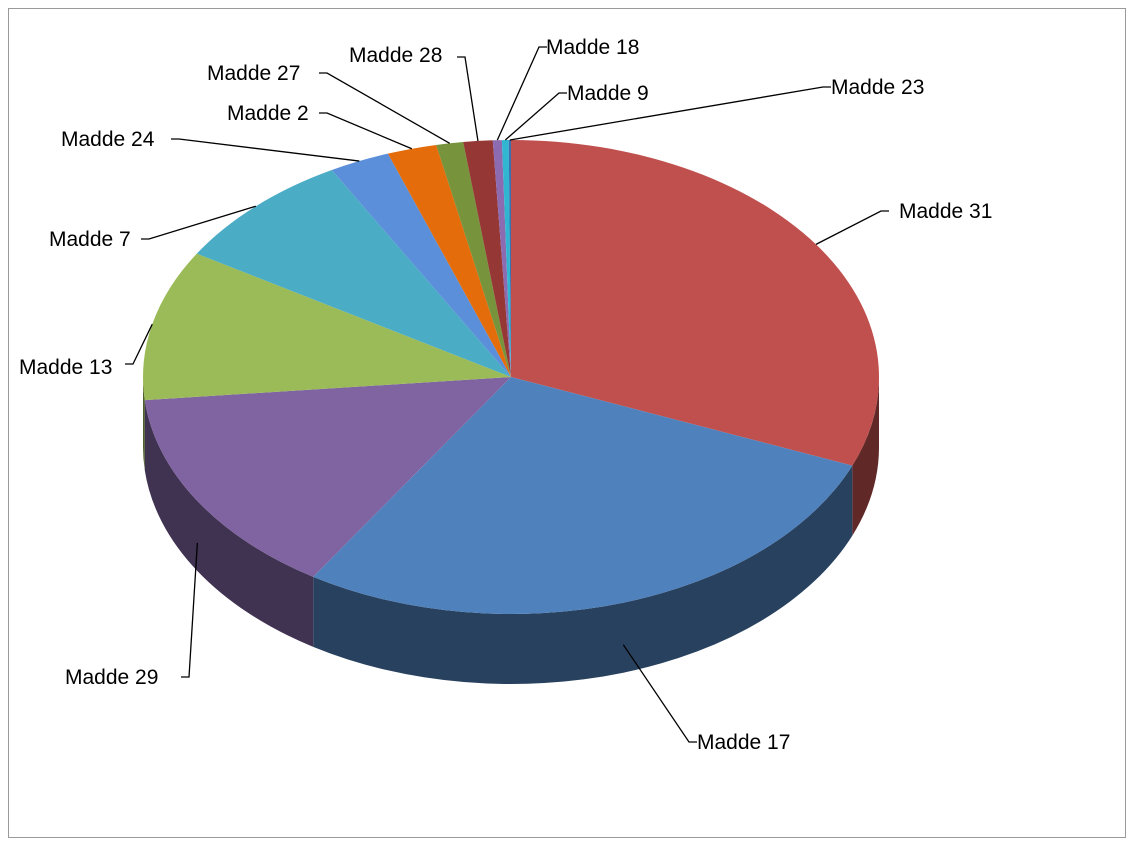 Image resolution: width=1129 pixels, height=841 pixels. What do you see at coordinates (111, 677) in the screenshot?
I see `label-madde-29: Madde 29` at bounding box center [111, 677].